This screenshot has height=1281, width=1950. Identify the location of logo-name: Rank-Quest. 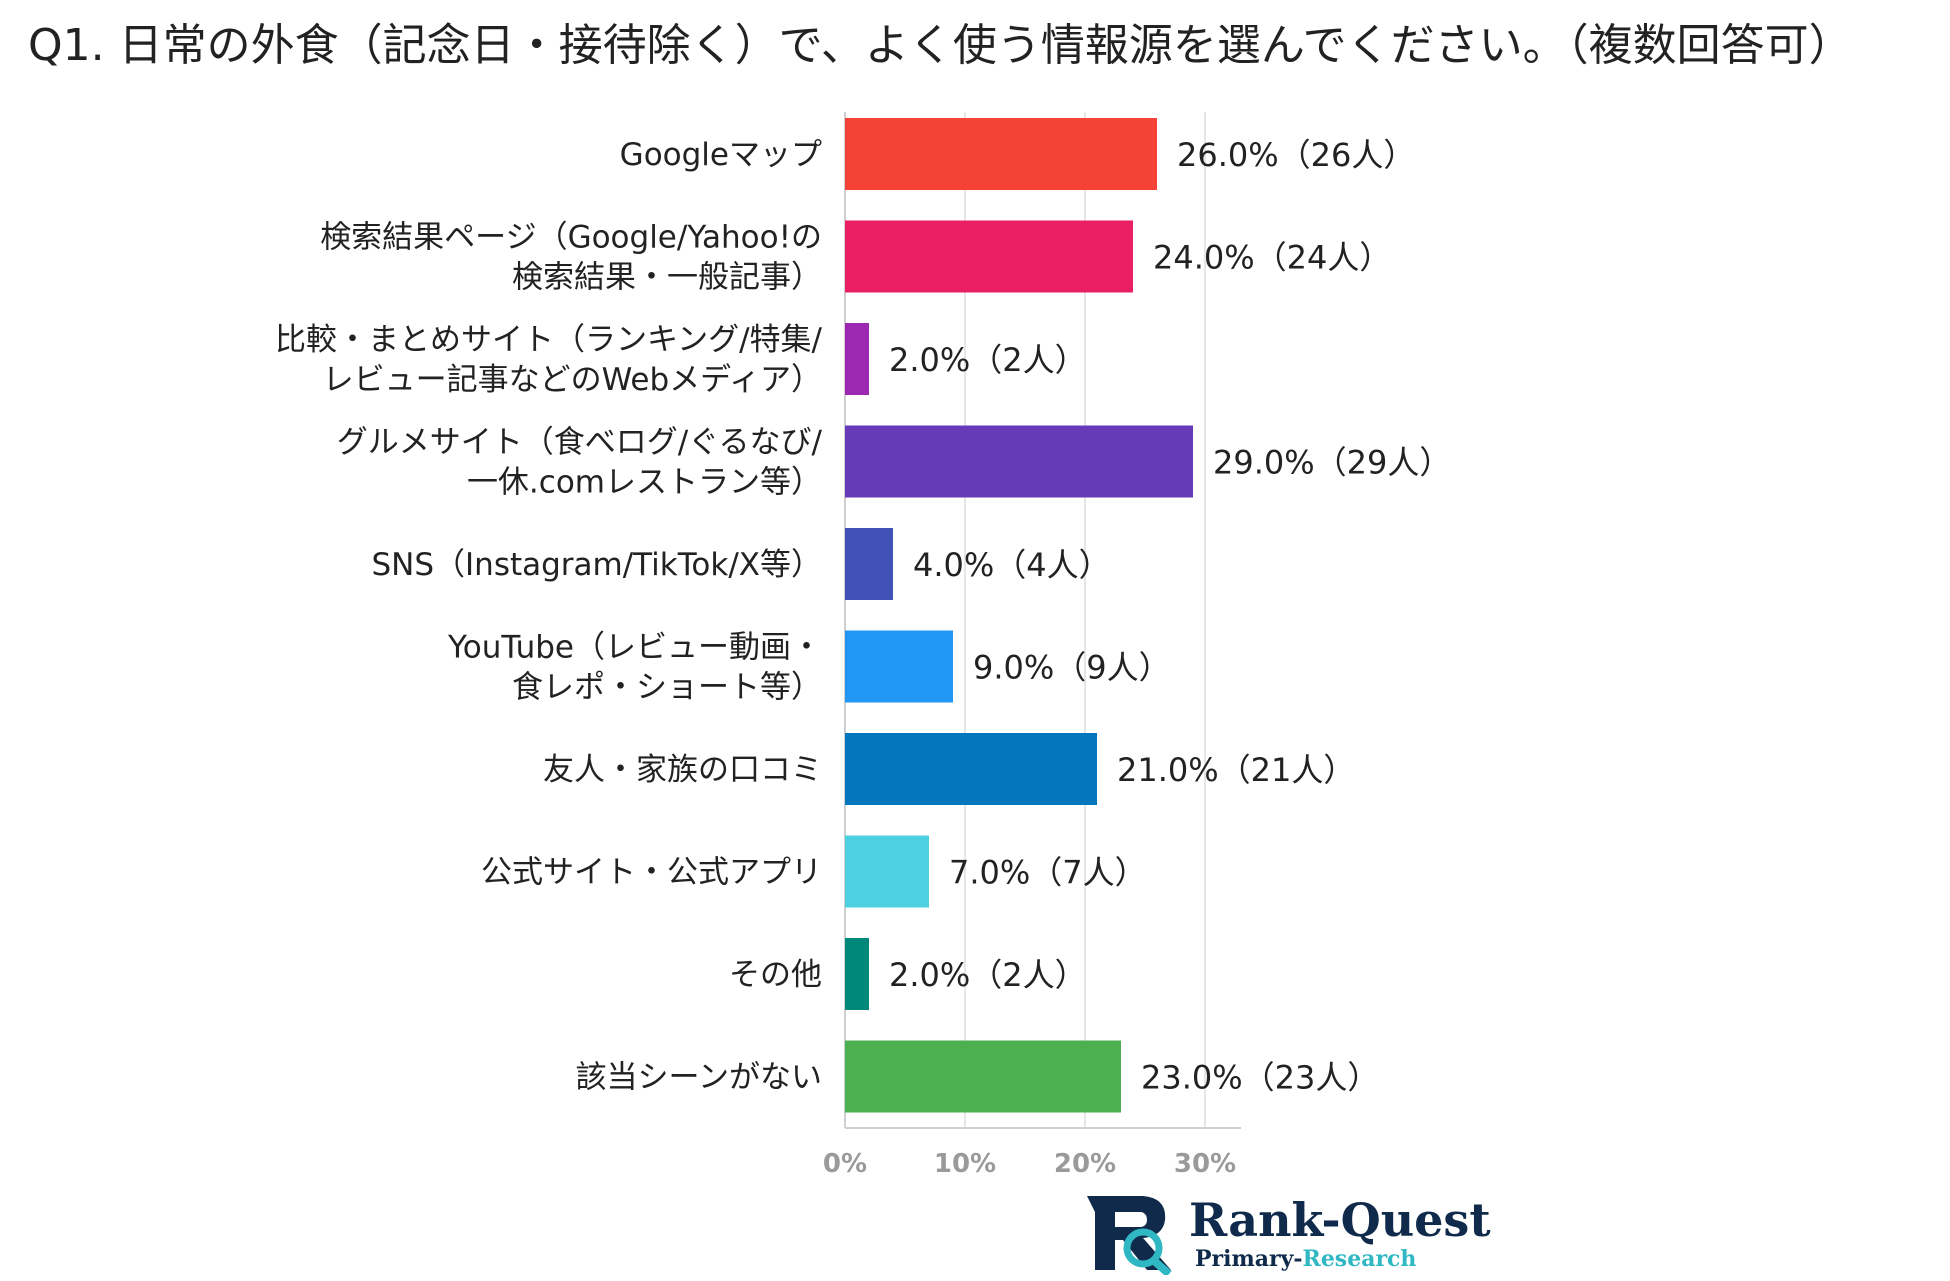
(1340, 1220).